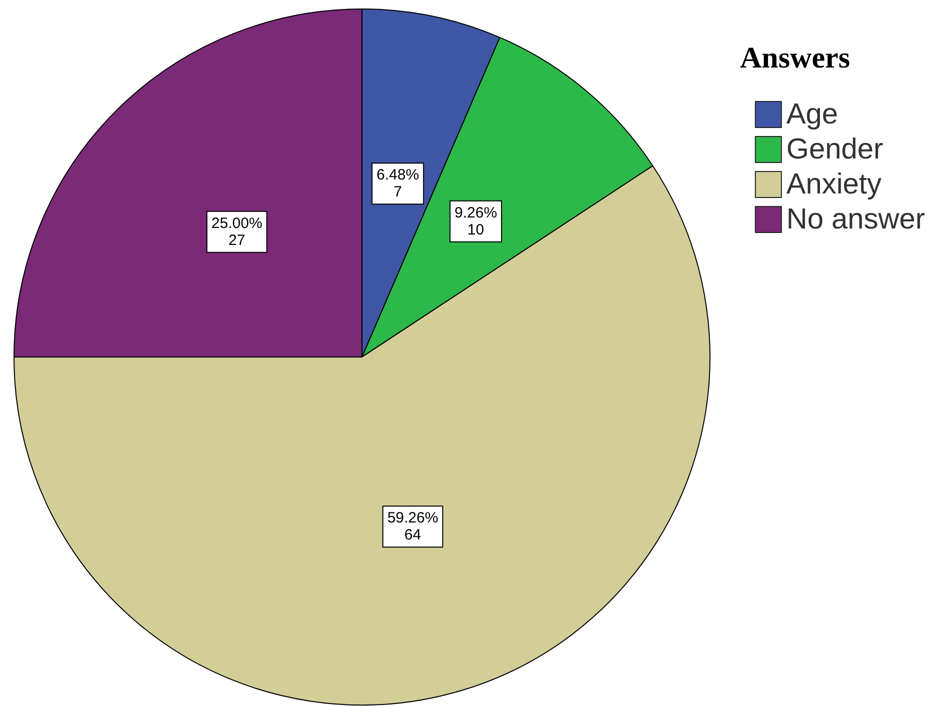  What do you see at coordinates (412, 527) in the screenshot?
I see `data-label: 59.26% 64` at bounding box center [412, 527].